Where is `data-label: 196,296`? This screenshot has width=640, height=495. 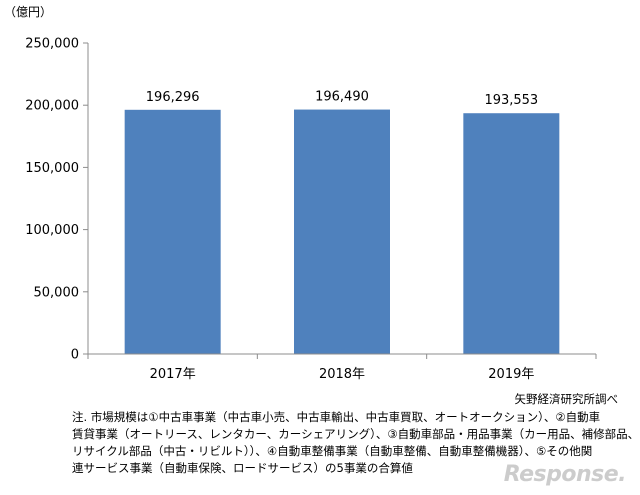 data-label: 196,296 is located at coordinates (173, 97).